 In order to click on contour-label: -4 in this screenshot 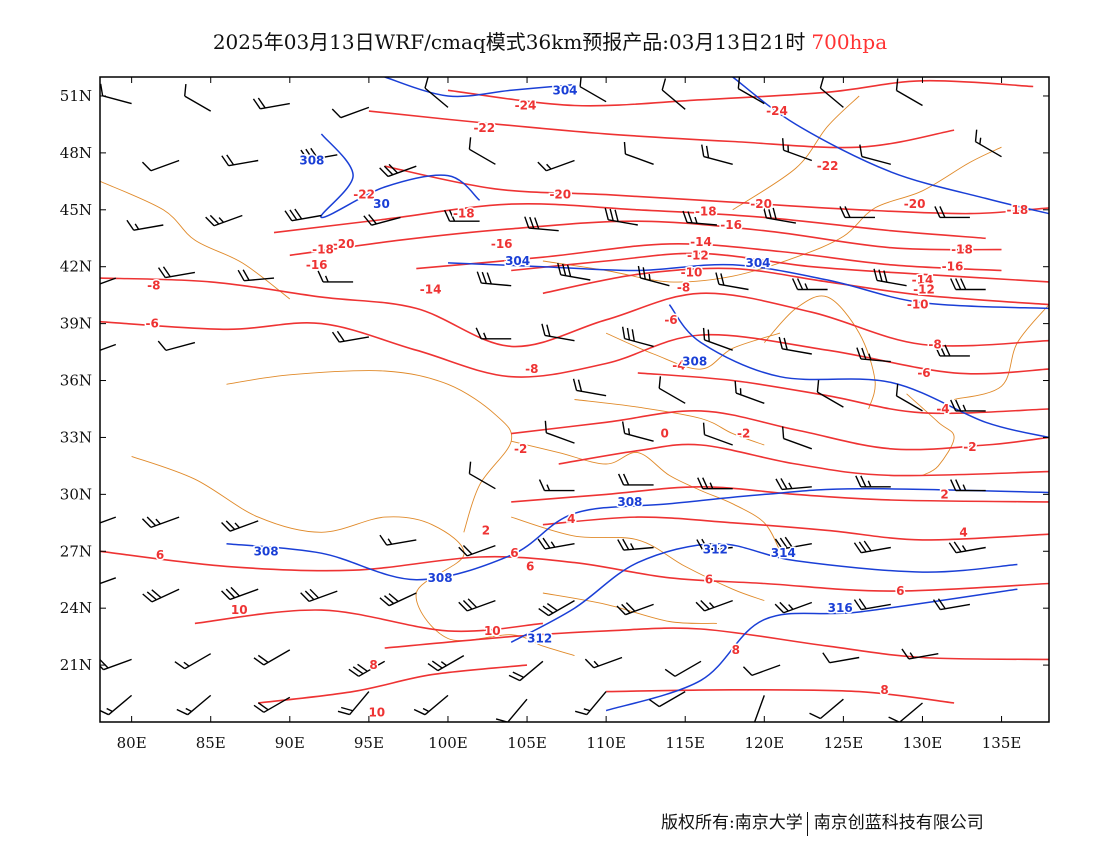, I will do `click(942, 409)`.